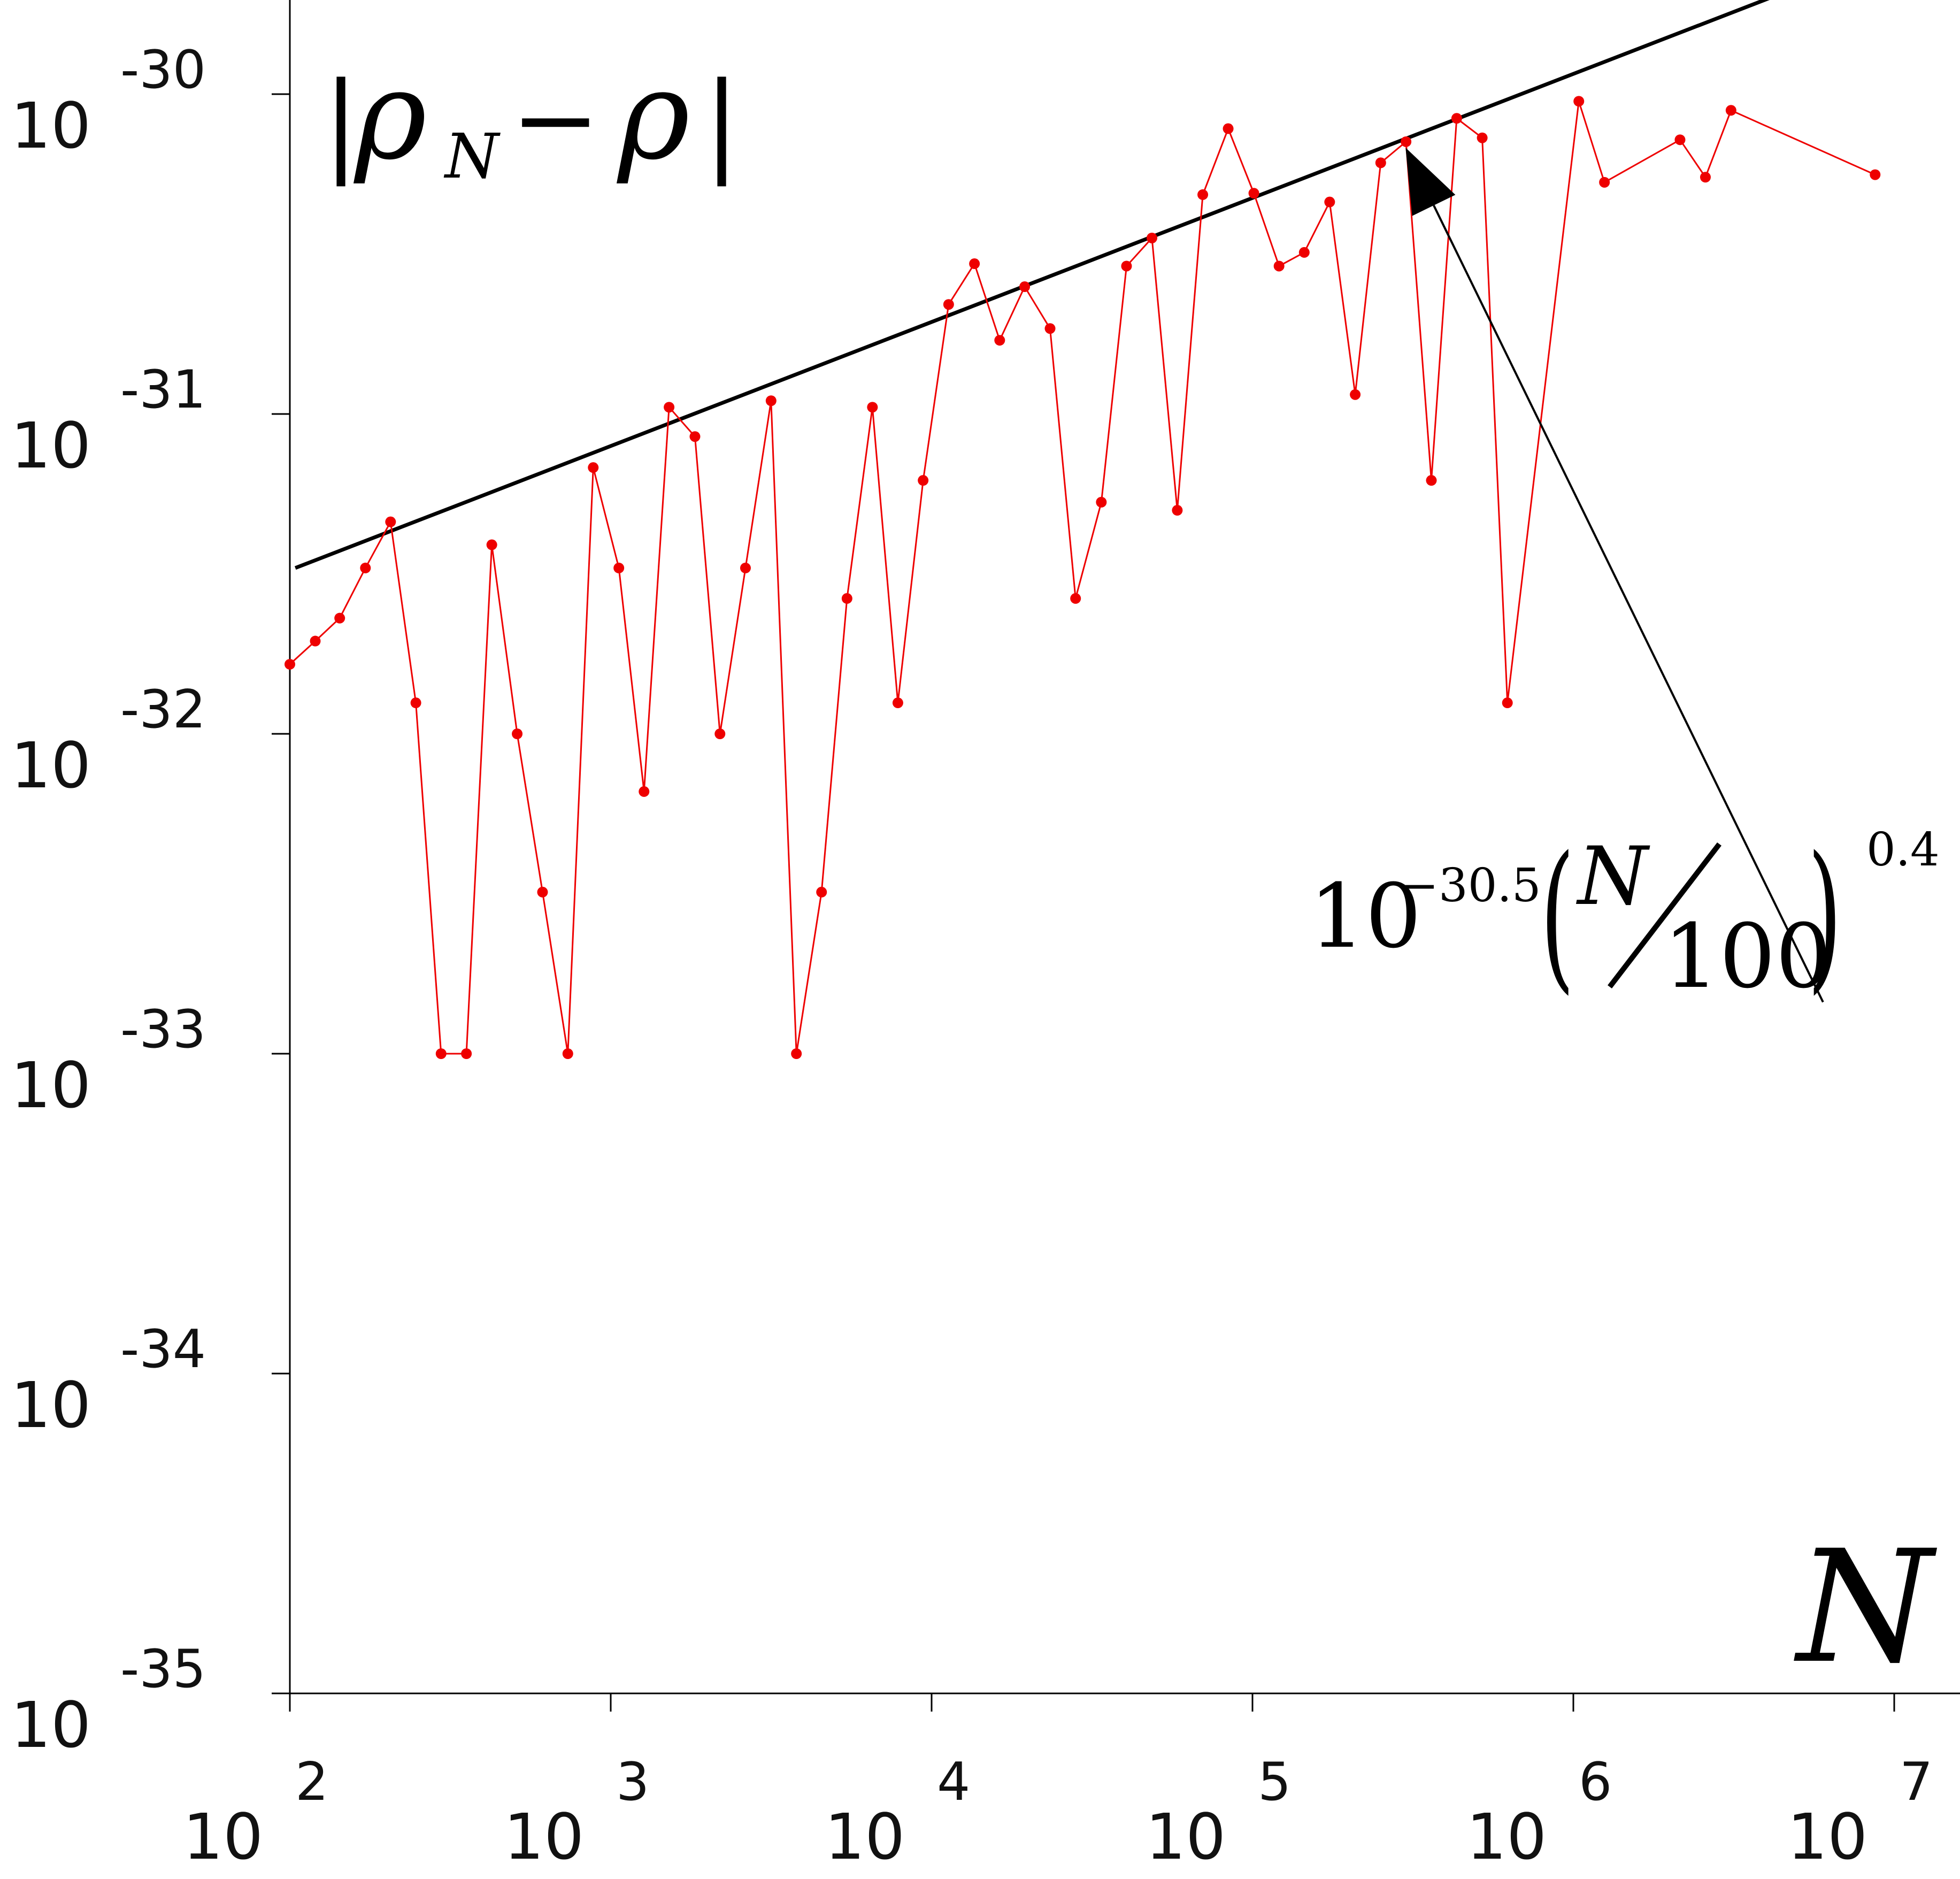  What do you see at coordinates (556, 120) in the screenshot?
I see `title-minus: −` at bounding box center [556, 120].